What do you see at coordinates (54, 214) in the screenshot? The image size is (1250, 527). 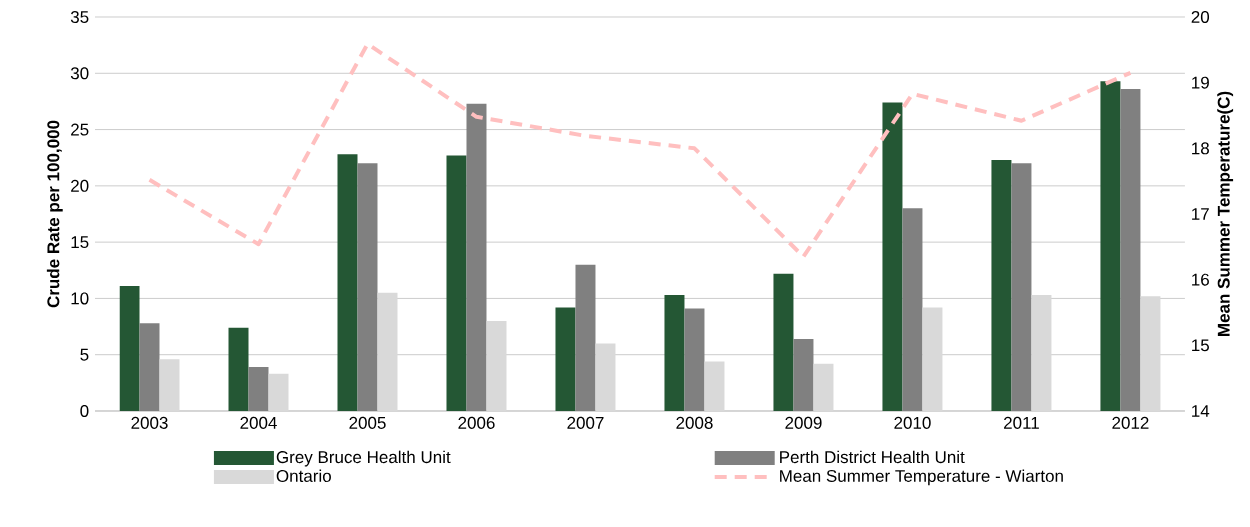 I see `y-axis-title: Crude Rate per 100,000` at bounding box center [54, 214].